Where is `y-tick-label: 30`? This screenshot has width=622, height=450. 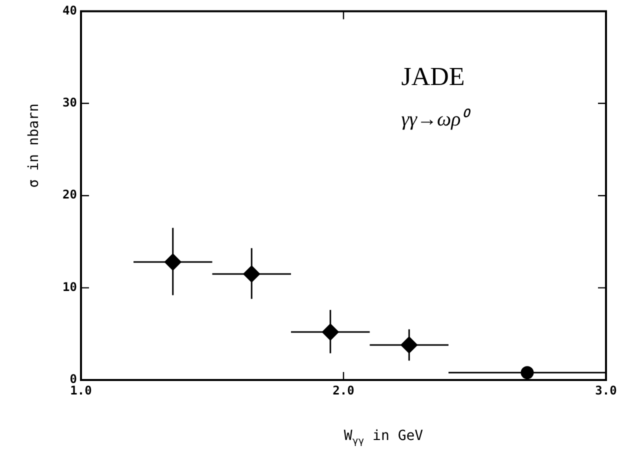 y-tick-label: 30 is located at coordinates (69, 103).